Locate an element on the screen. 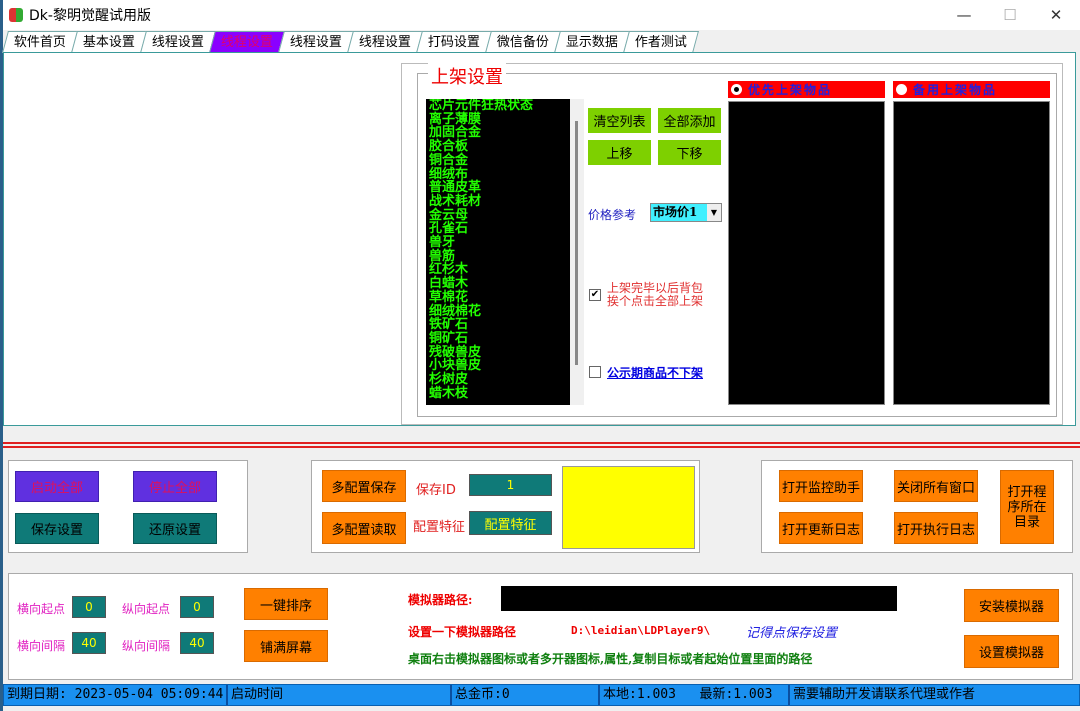 This screenshot has height=711, width=1080. config-group: 多配置保存 多配置读取 保存ID 1 配置特征 配置特征 is located at coordinates (505, 506).